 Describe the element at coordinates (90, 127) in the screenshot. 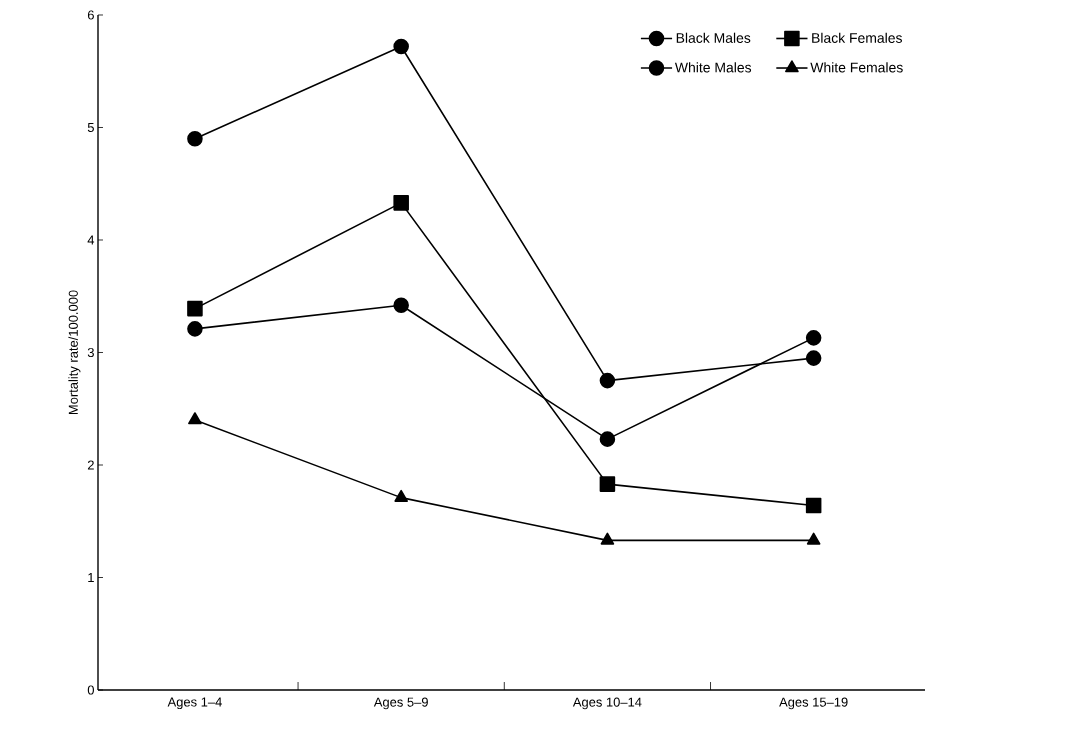

I see `y-tick-label: 5` at that location.